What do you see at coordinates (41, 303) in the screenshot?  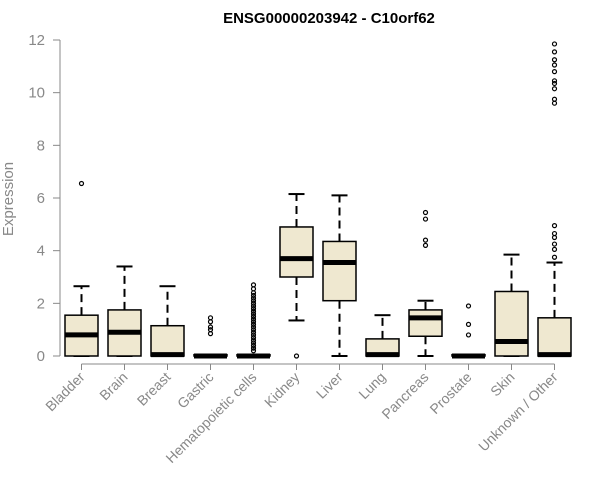 I see `y-tick-label-2: 2` at bounding box center [41, 303].